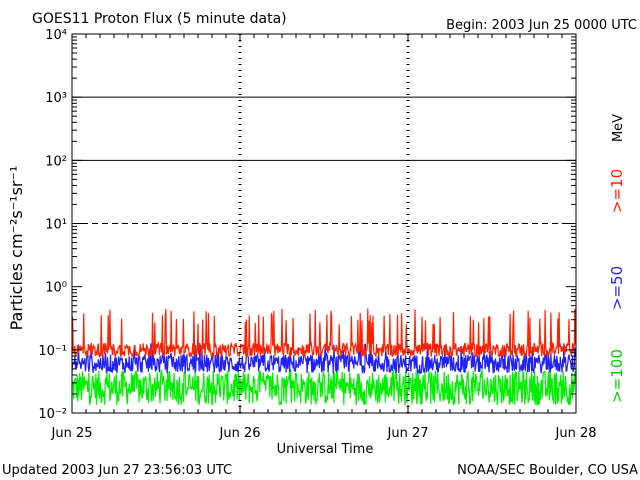  I want to click on legend-series-0: >=10, so click(617, 191).